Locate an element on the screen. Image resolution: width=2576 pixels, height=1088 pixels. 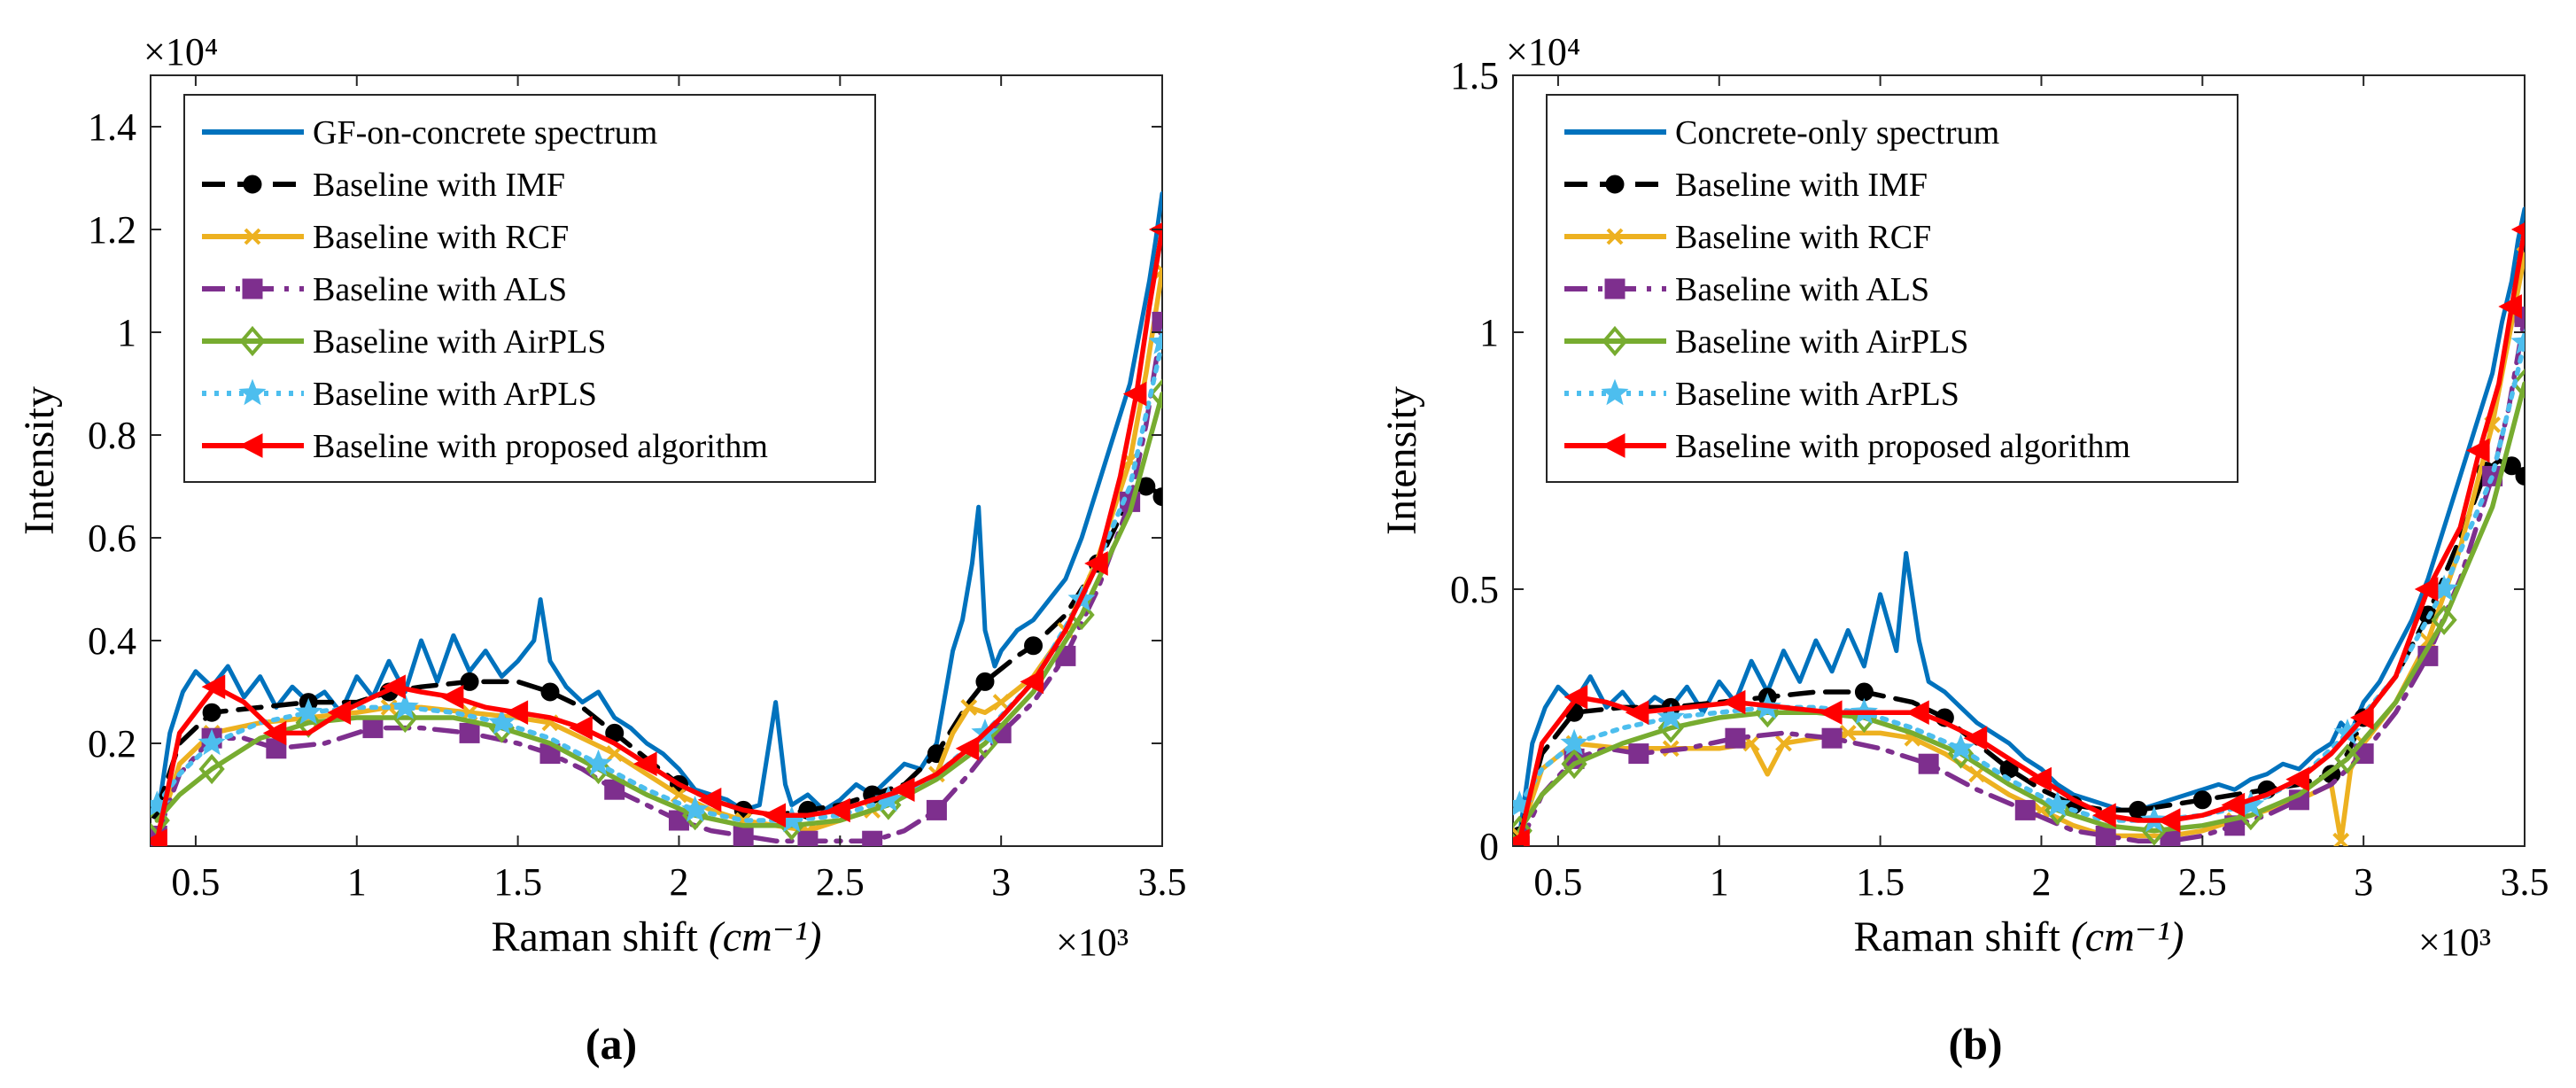
y-tick-label: 1 is located at coordinates (126, 332).